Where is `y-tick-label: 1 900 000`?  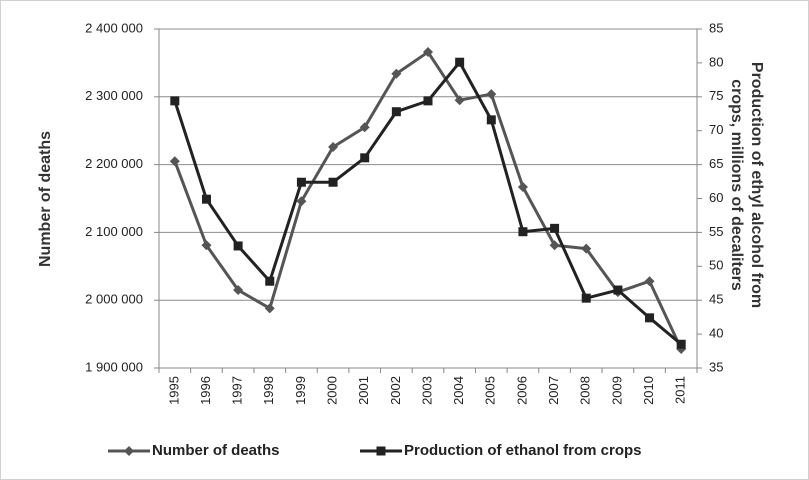
y-tick-label: 1 900 000 is located at coordinates (114, 366).